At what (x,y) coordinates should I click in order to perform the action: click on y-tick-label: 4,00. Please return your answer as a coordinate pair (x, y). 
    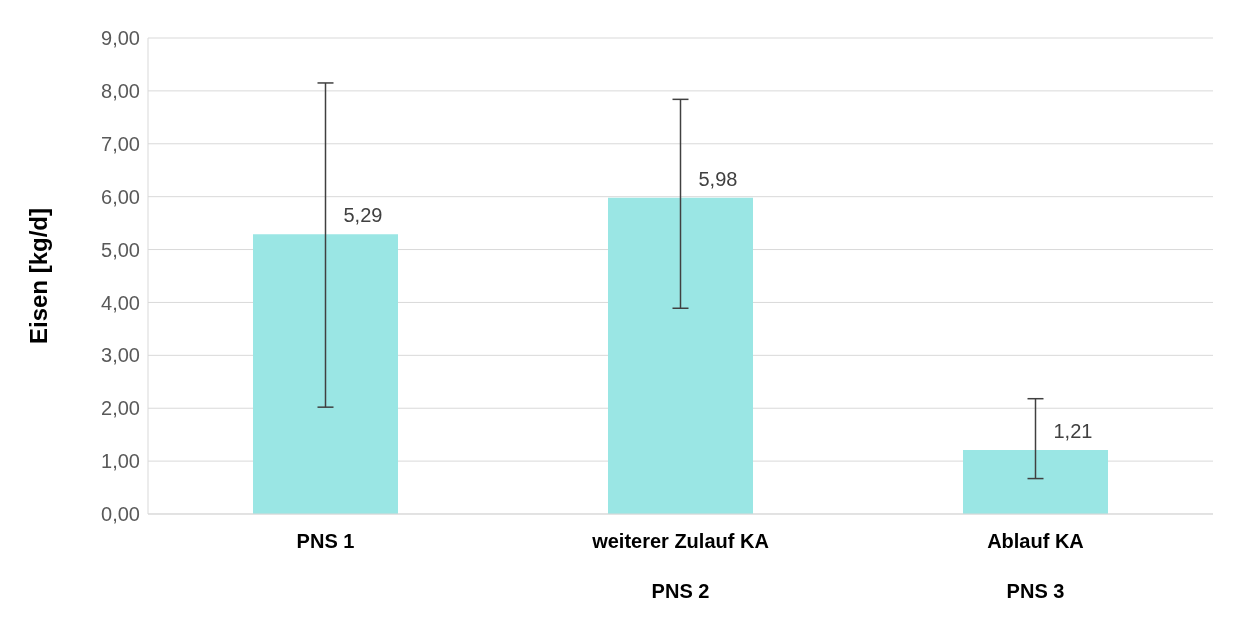
    Looking at the image, I should click on (120, 302).